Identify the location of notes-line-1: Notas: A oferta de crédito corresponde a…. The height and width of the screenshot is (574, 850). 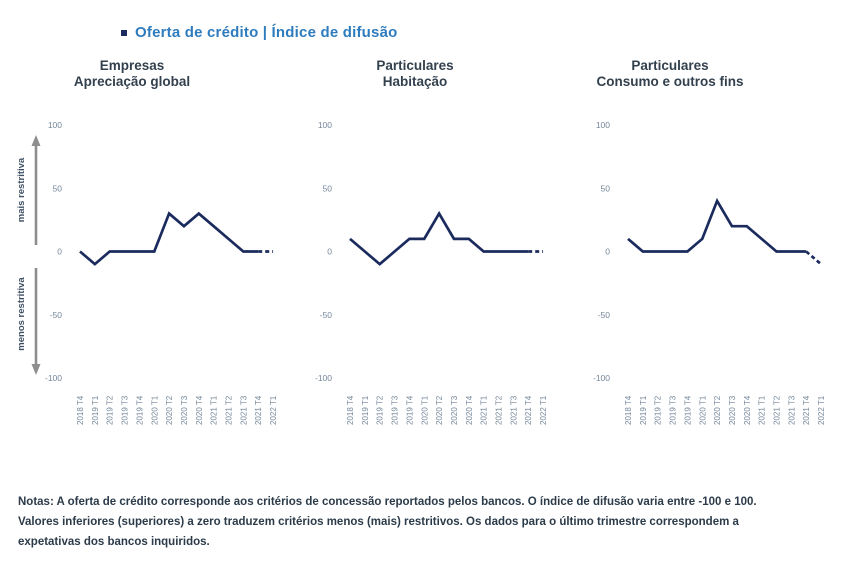
(387, 502).